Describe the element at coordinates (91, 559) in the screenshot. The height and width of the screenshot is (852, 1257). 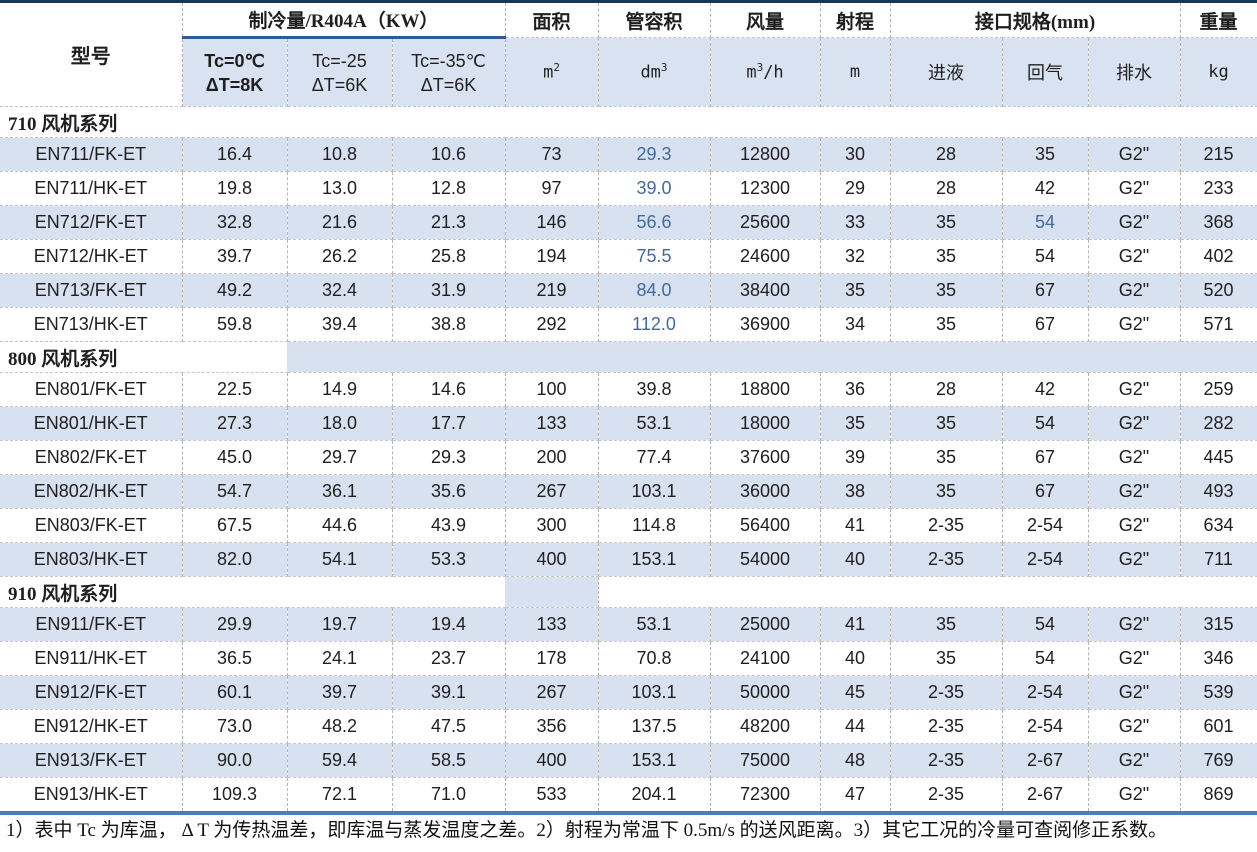
I see `model-cell: EN803/HK-ET` at that location.